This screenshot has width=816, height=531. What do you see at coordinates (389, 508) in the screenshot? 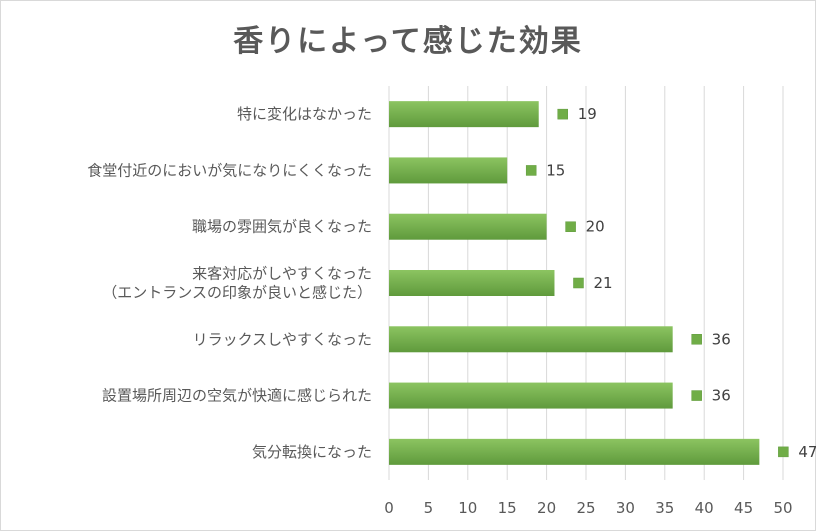
I see `x-tick-label: 0` at bounding box center [389, 508].